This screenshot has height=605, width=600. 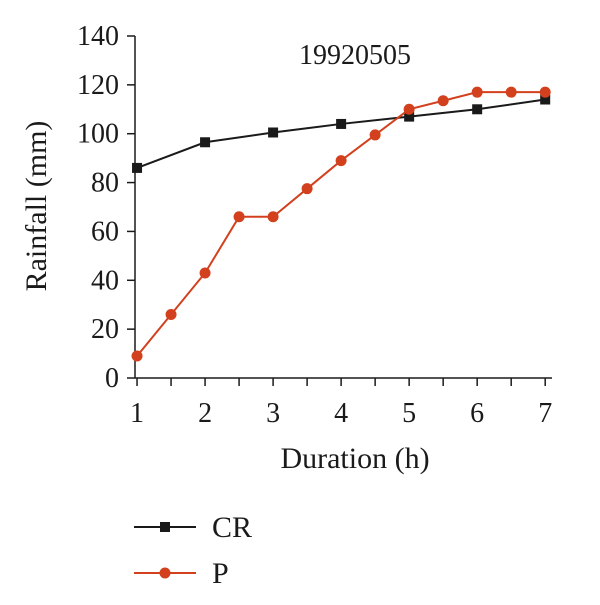 What do you see at coordinates (137, 413) in the screenshot?
I see `x-tick-label: 1` at bounding box center [137, 413].